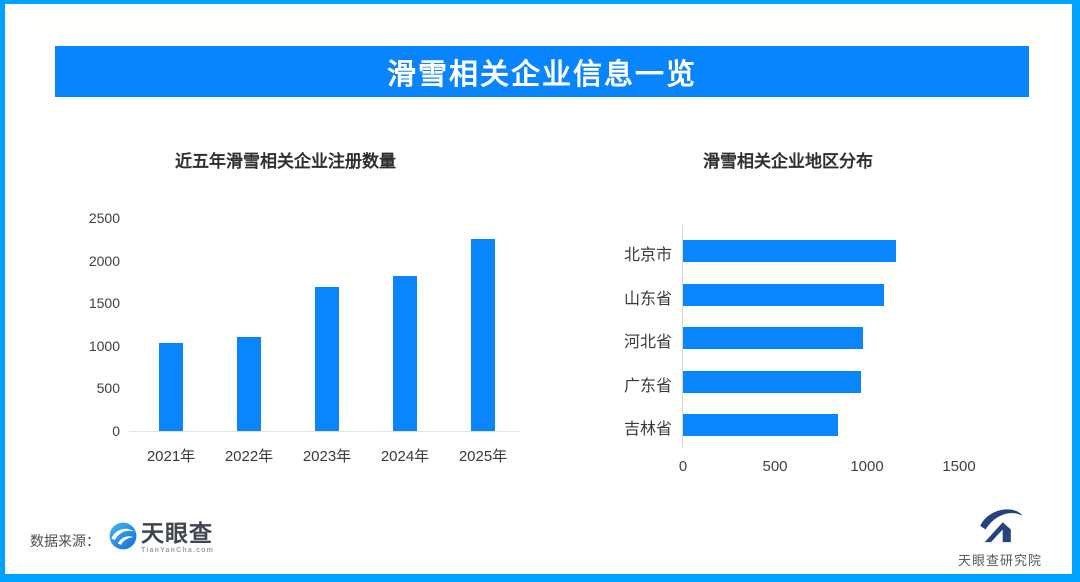 The image size is (1080, 582). Describe the element at coordinates (867, 466) in the screenshot. I see `x-tick-label: 1000` at that location.